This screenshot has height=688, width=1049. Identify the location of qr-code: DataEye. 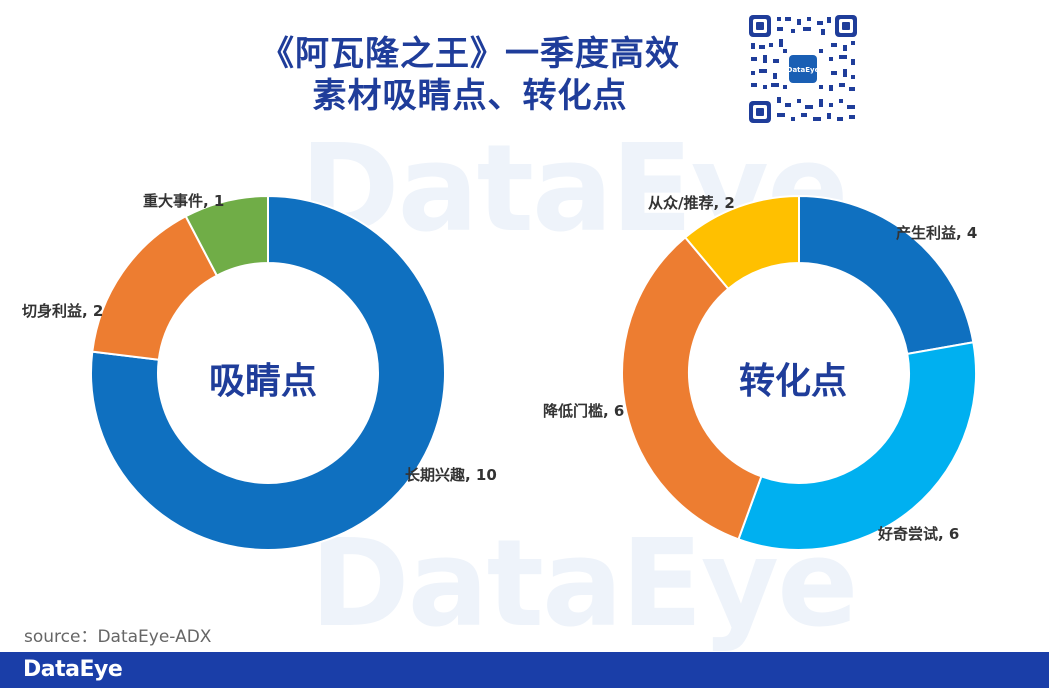
(803, 69).